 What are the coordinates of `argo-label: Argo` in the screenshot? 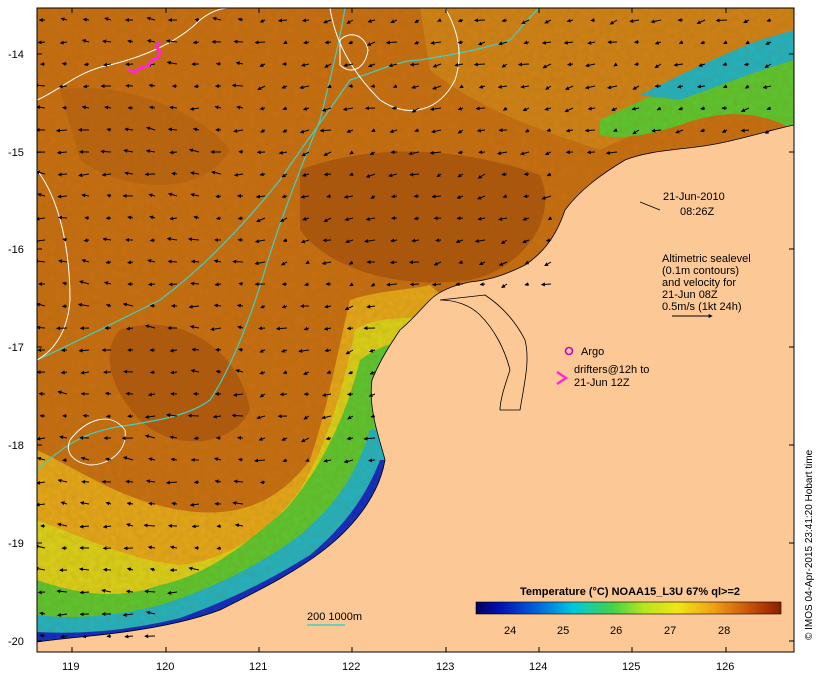 It's located at (592, 352).